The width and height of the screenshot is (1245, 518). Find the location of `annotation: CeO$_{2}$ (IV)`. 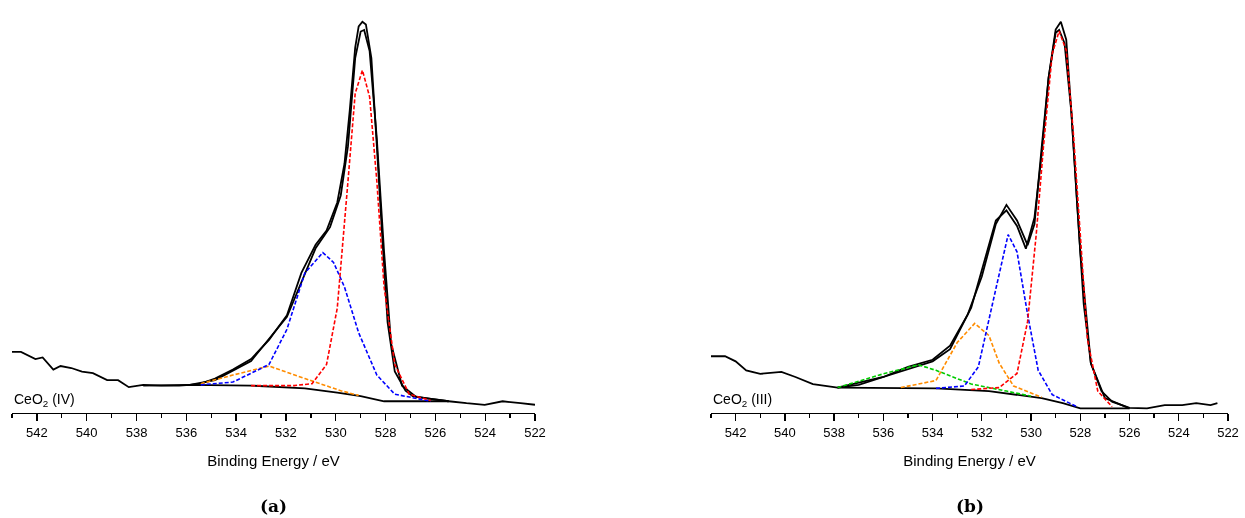

annotation: CeO$_{2}$ (IV) is located at coordinates (44, 400).